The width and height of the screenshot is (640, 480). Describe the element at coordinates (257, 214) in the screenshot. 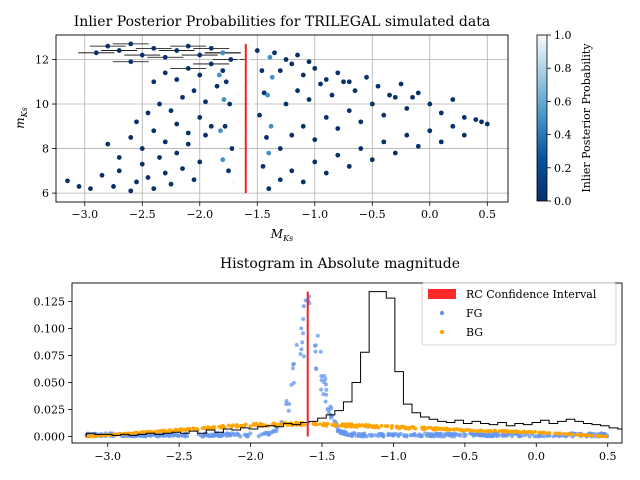

I see `top-xtick-label: −1.5` at that location.